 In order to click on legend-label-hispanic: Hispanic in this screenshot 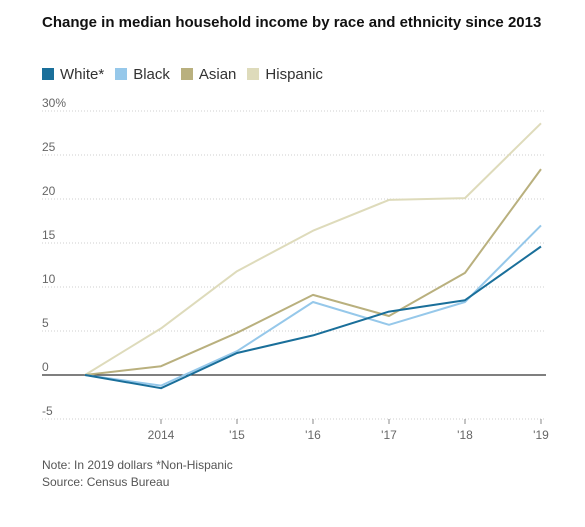, I will do `click(294, 74)`.